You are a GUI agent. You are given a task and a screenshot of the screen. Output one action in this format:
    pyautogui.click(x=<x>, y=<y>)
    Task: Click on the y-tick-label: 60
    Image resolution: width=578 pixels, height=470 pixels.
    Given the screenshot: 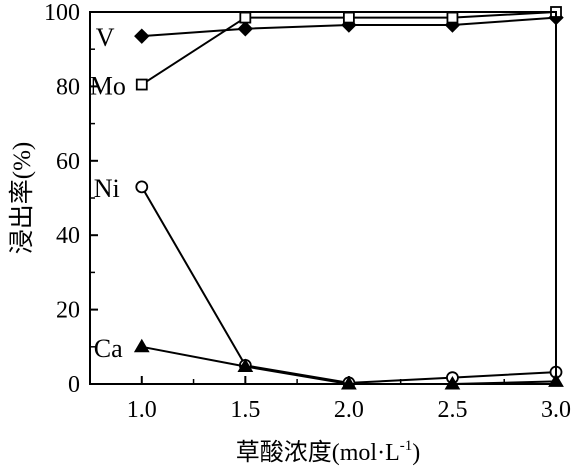 What is the action you would take?
    pyautogui.click(x=68, y=162)
    